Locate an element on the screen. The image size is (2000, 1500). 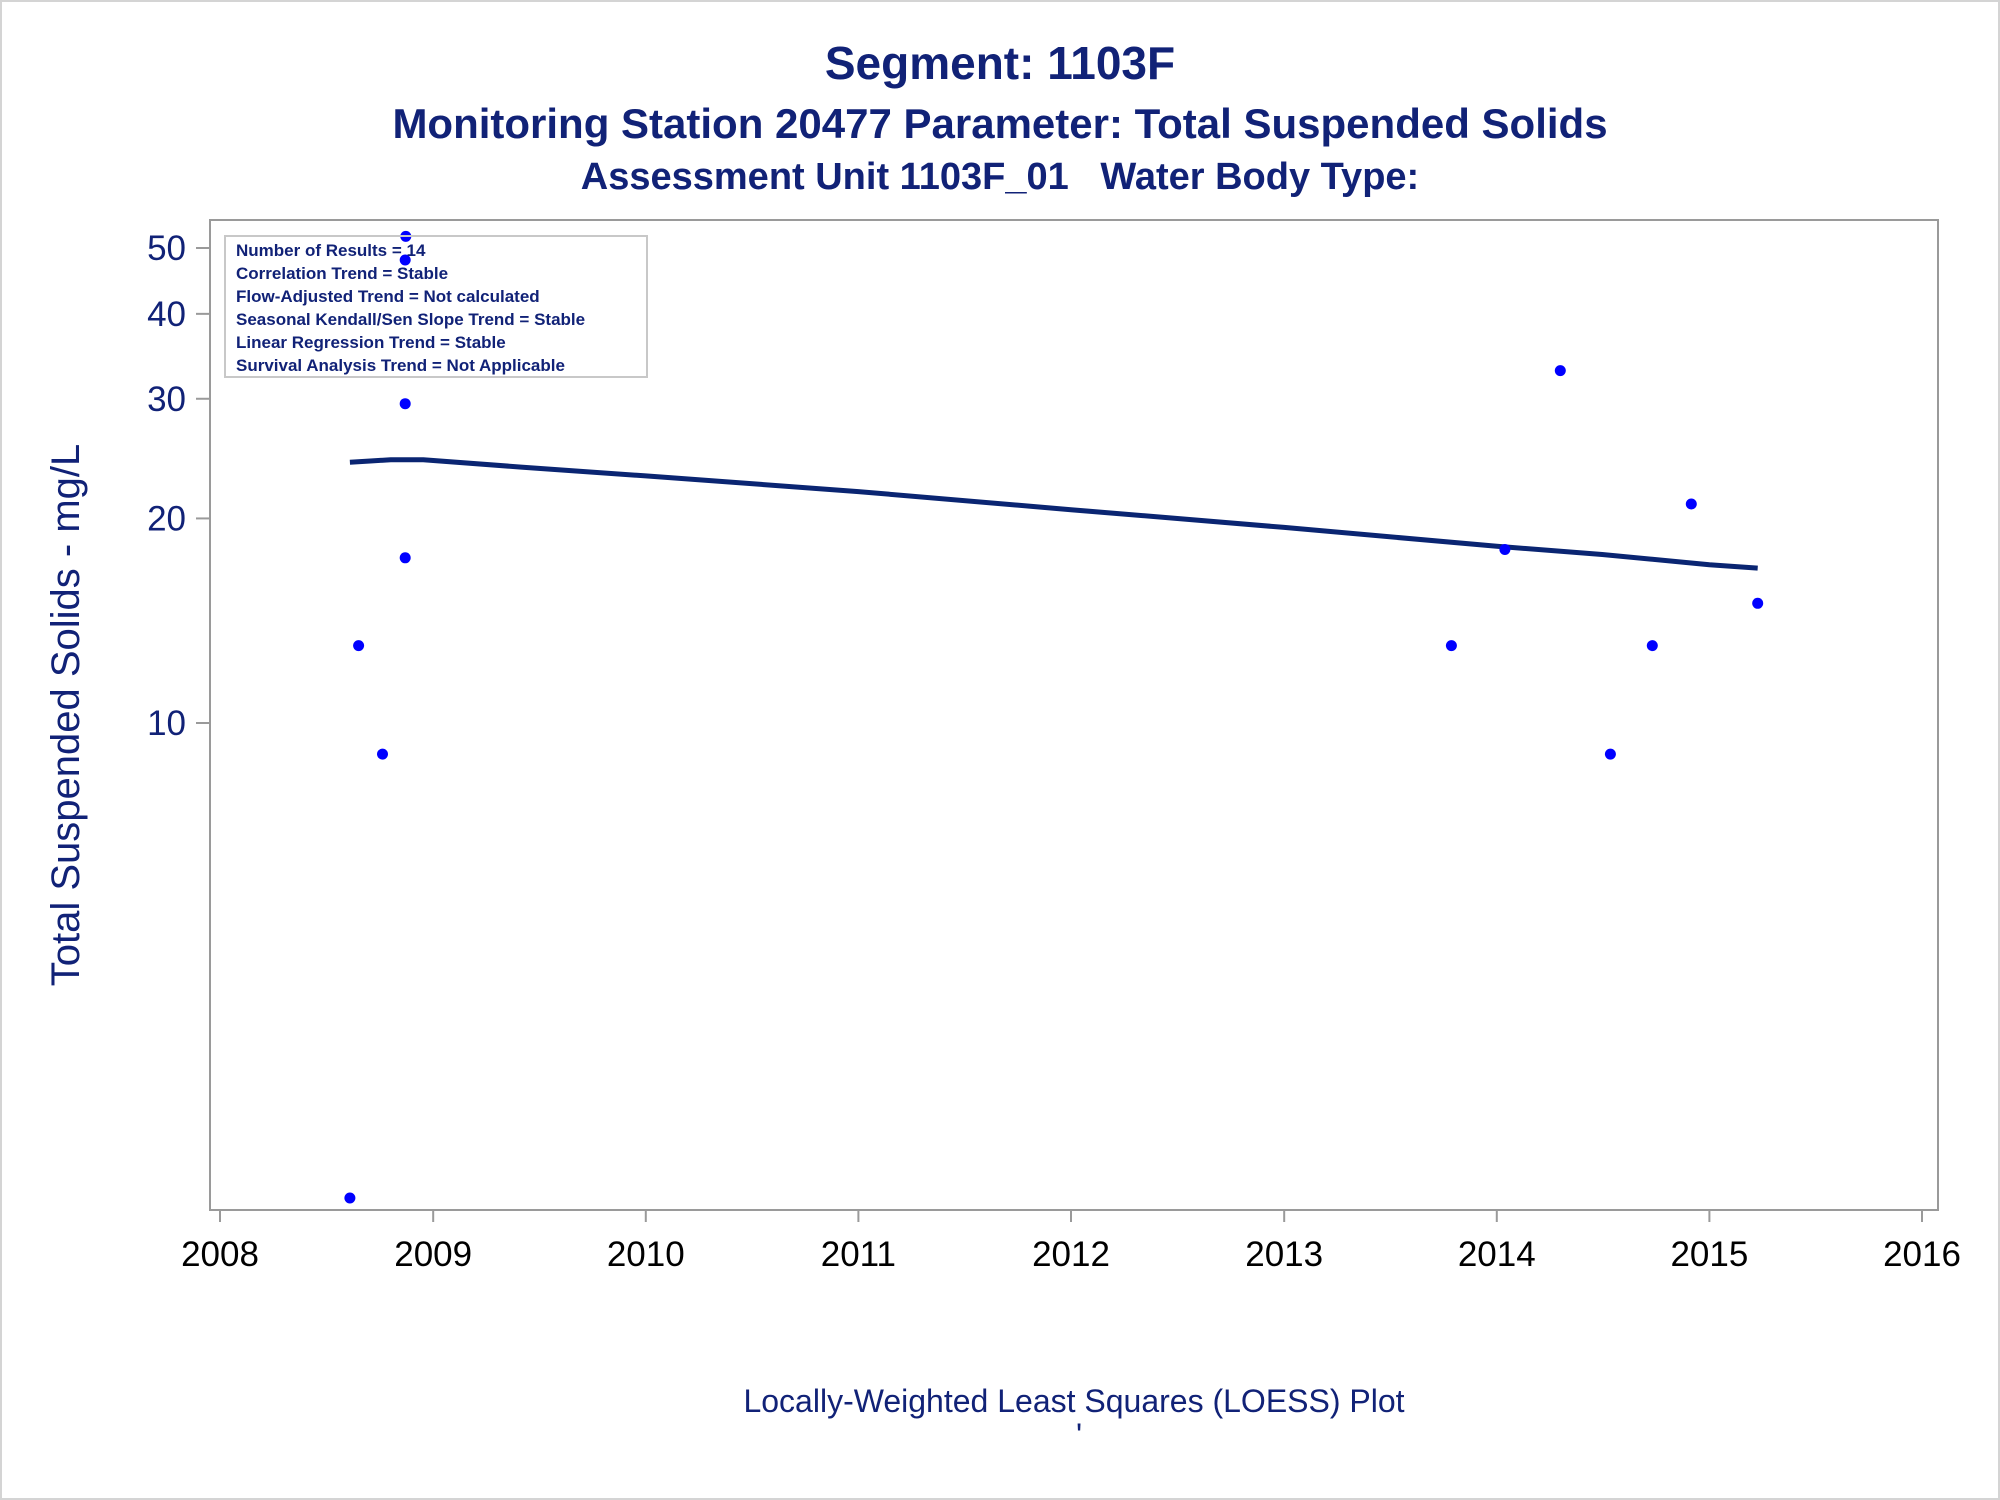
legend-line: Survival Analysis Trend = Not Applicable is located at coordinates (400, 365).